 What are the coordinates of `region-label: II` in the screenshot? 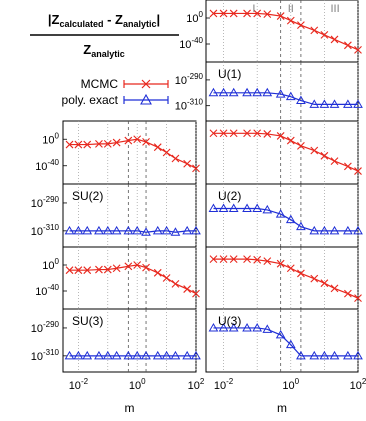 It's located at (291, 9).